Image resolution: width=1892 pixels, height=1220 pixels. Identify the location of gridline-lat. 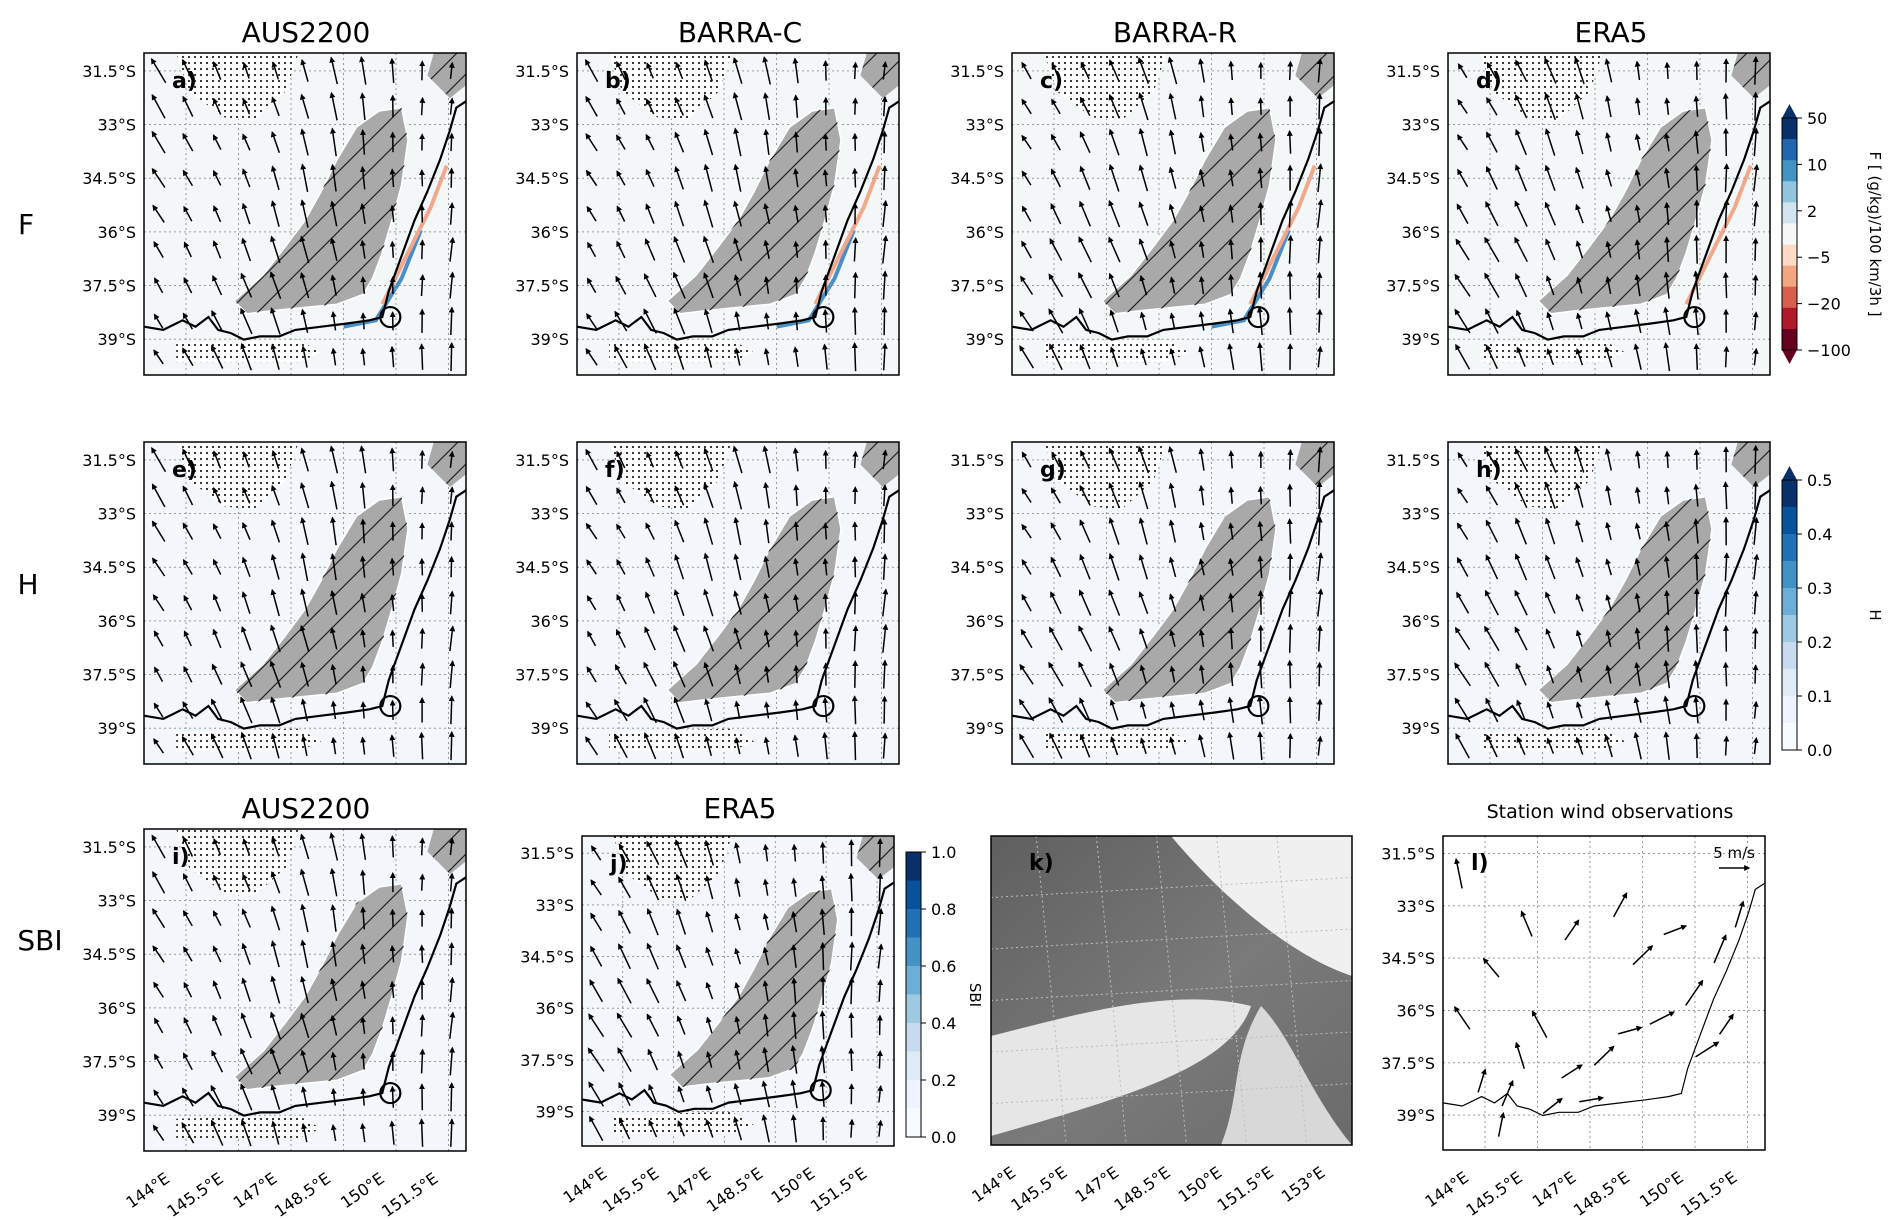
(1171, 939).